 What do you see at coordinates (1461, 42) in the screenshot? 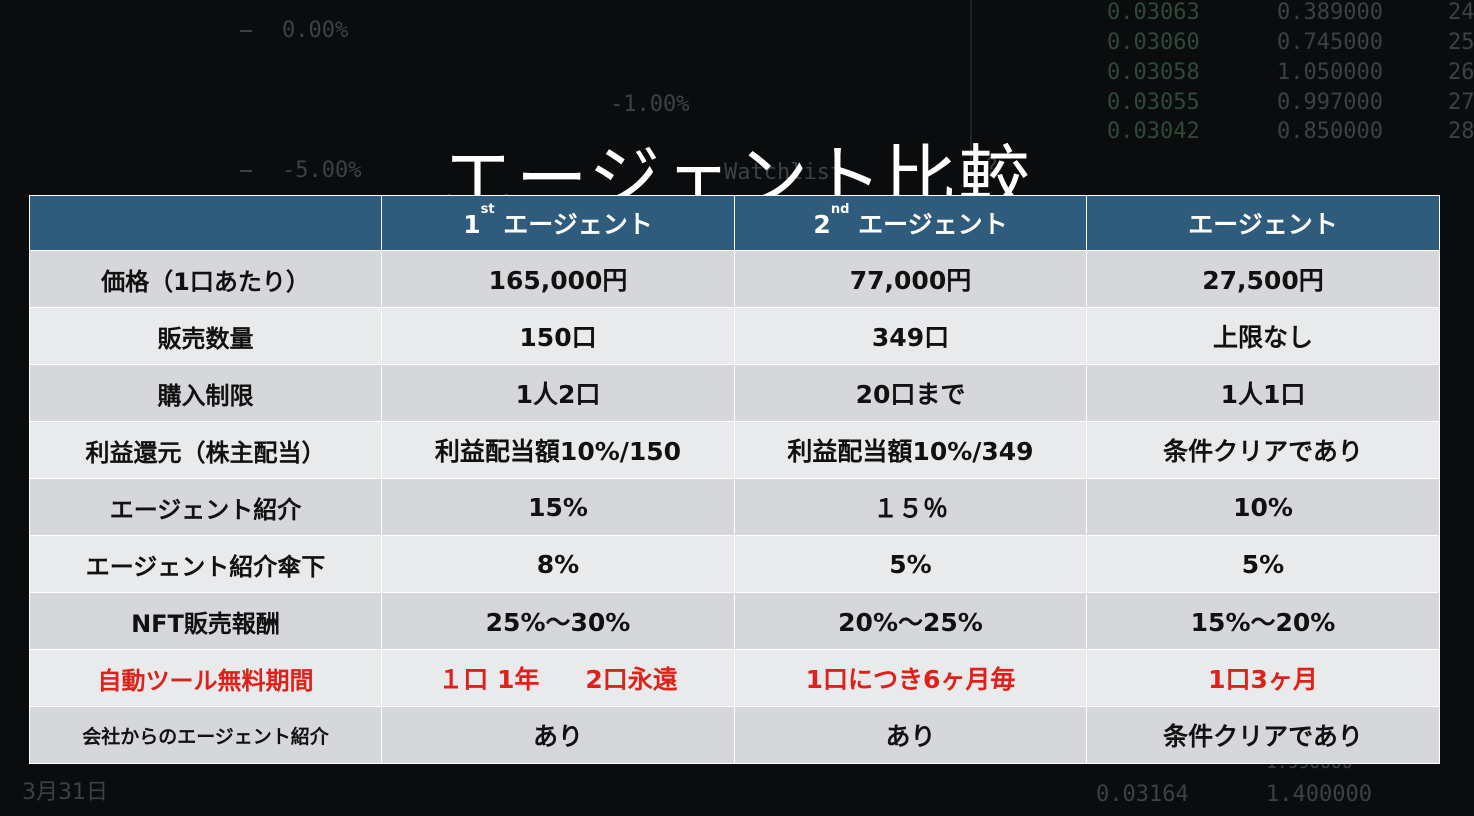
I see `bg-col3-1: 25` at bounding box center [1461, 42].